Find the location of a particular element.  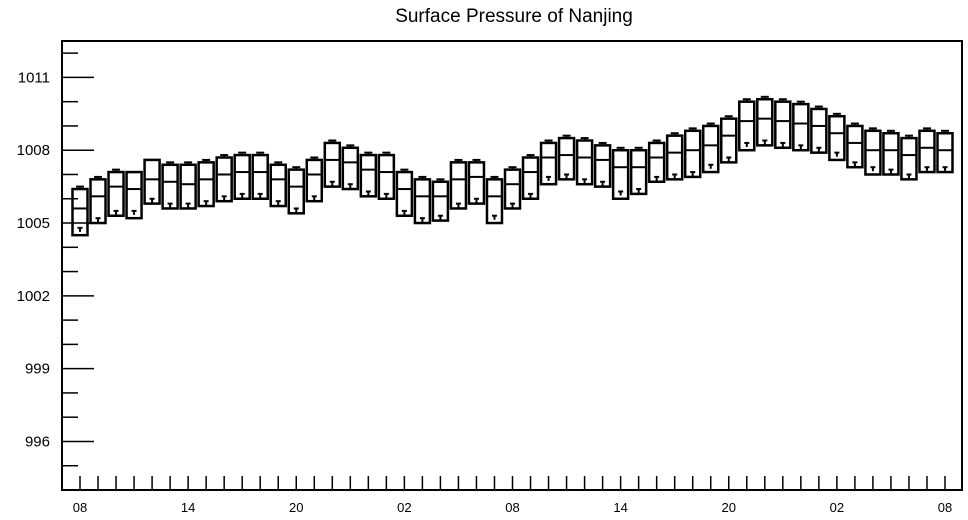

y-tick-label: 1011 is located at coordinates (34, 77).